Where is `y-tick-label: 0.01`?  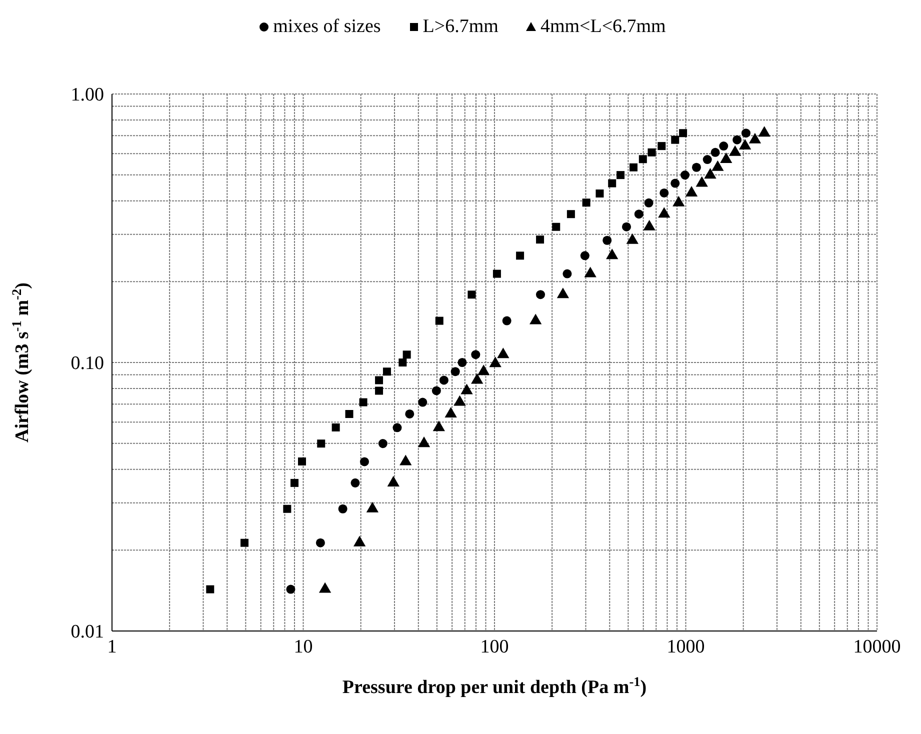 y-tick-label: 0.01 is located at coordinates (87, 632).